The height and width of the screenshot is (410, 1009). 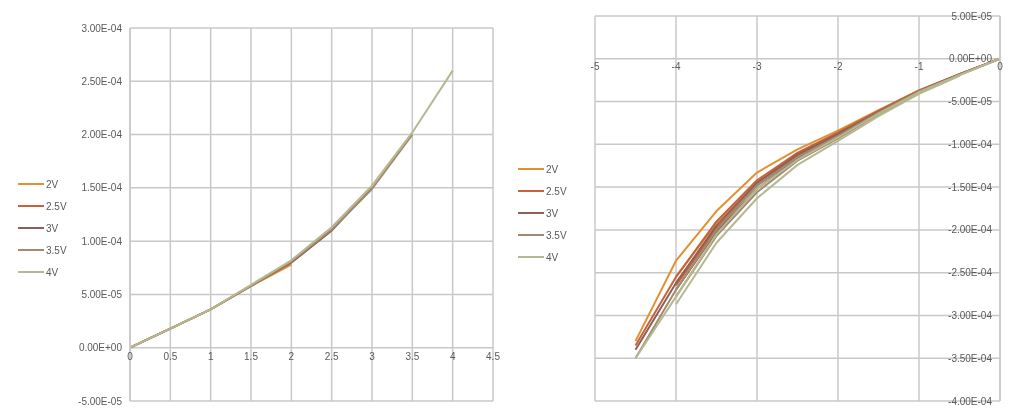 I want to click on x-tick-label: -1, so click(x=919, y=66).